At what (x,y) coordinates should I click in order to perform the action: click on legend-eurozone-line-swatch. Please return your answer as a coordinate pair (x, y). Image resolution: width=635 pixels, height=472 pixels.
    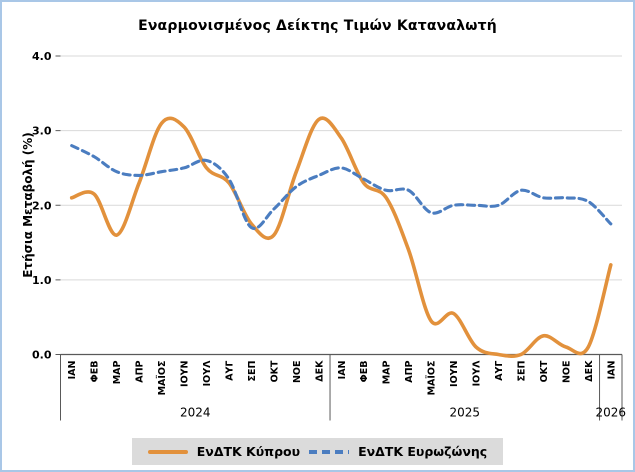
    Looking at the image, I should click on (329, 451).